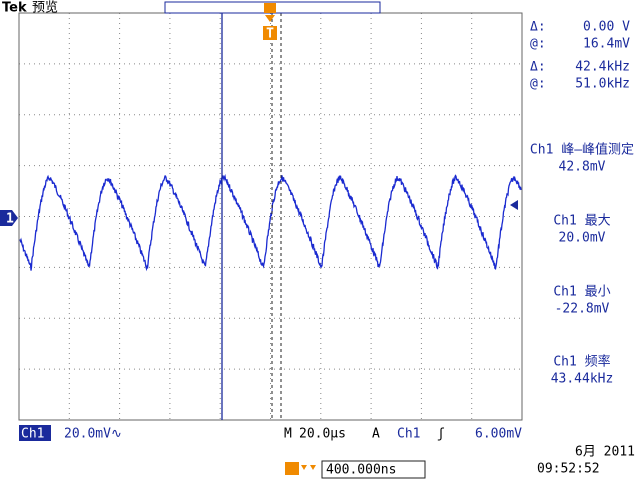 This screenshot has height=480, width=640. Describe the element at coordinates (93, 434) in the screenshot. I see `scale: 20.0mV∿` at that location.